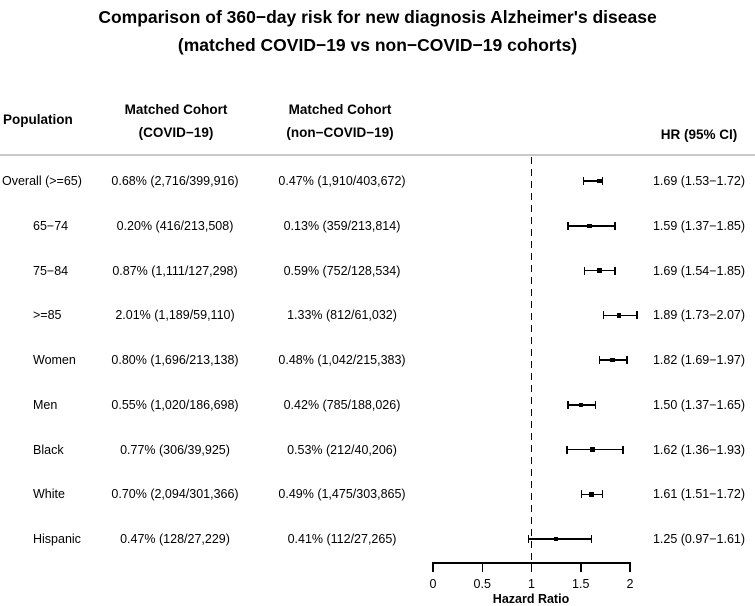  I want to click on population-label: Men, so click(45, 404).